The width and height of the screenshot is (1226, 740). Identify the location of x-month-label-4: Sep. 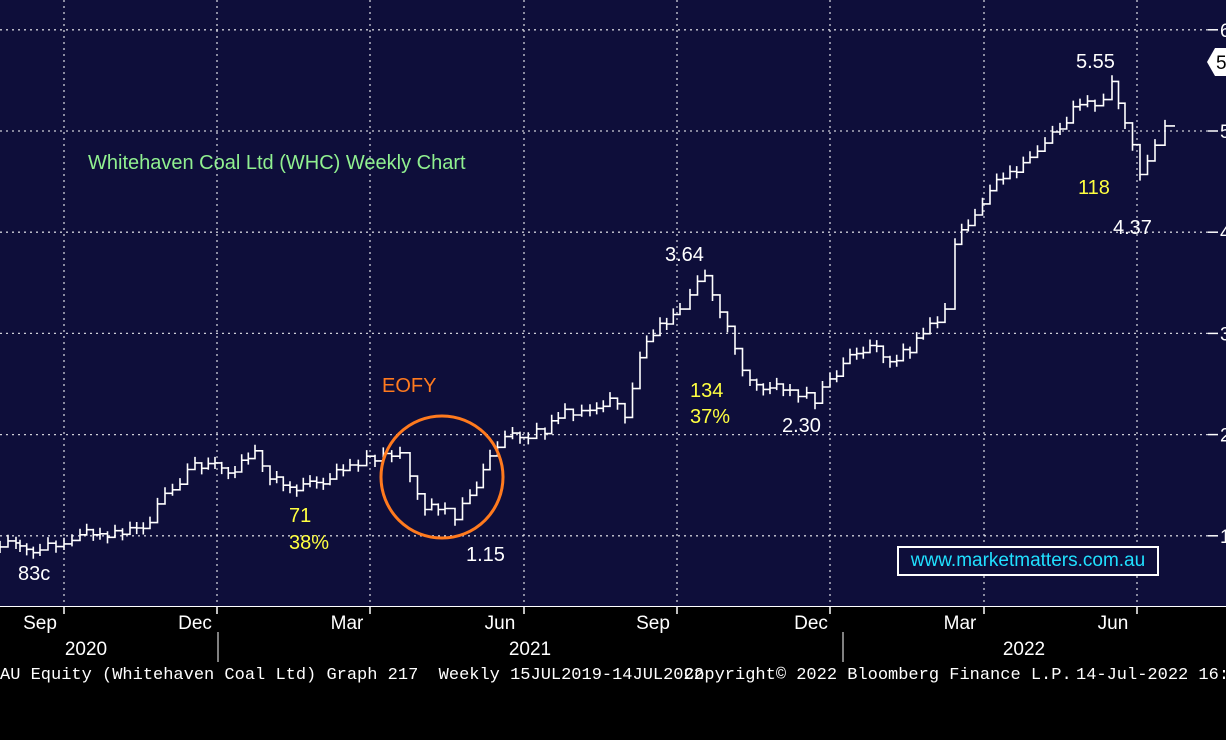
(653, 623).